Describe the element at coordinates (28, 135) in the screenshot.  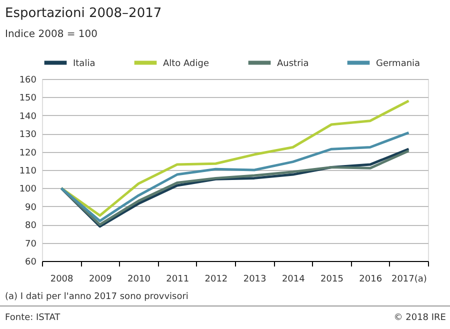
I see `y-tick-label: 130` at that location.